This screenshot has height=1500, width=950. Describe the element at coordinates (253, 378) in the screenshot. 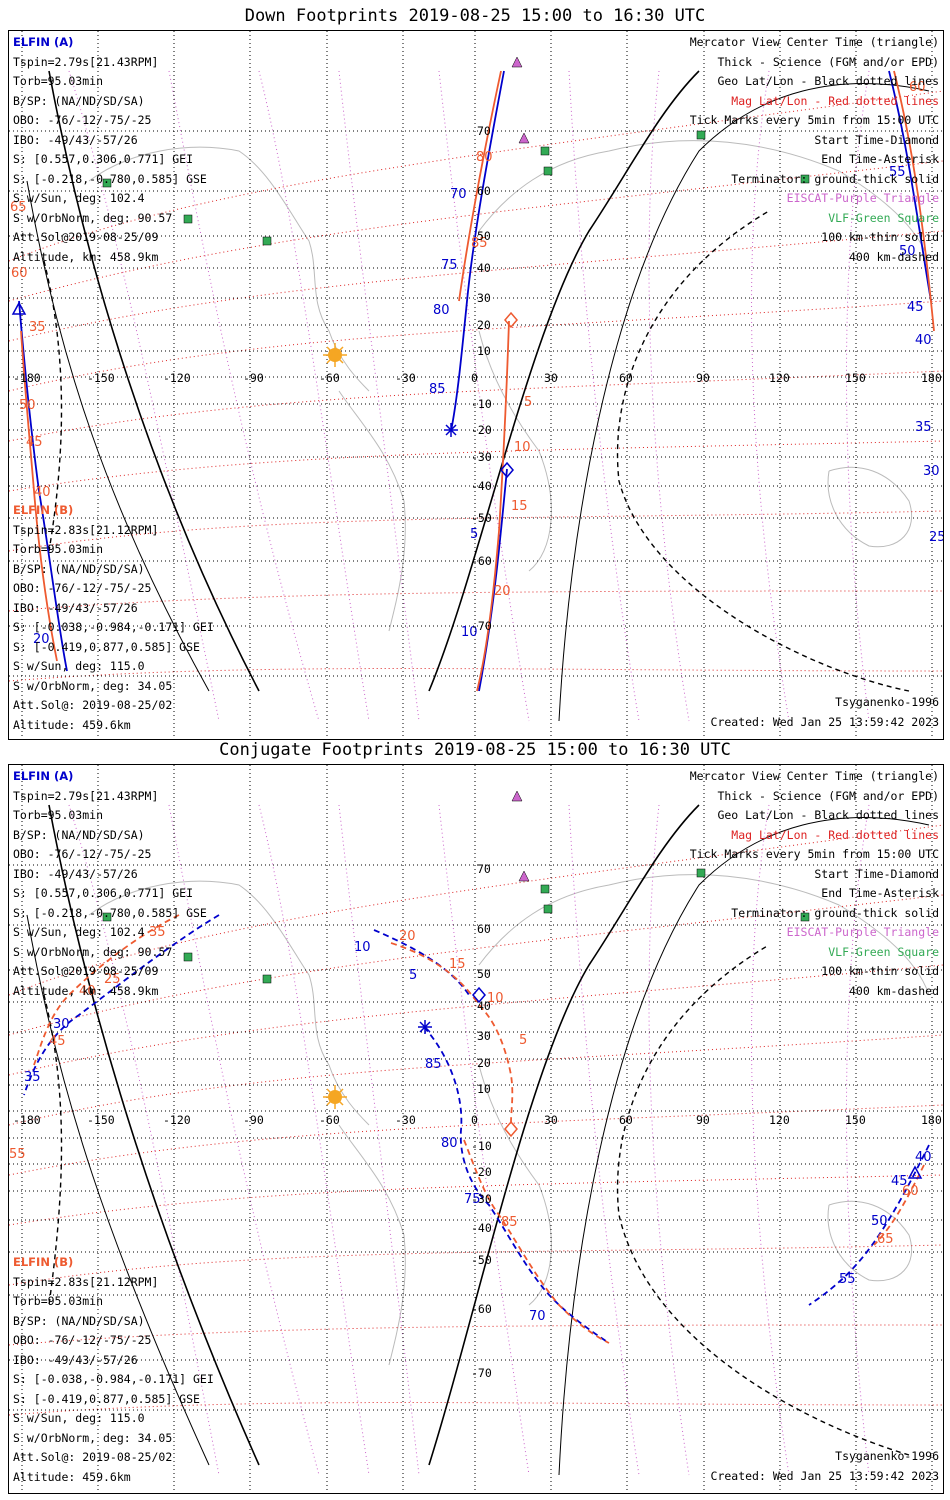

I see `svg-text: -90` at that location.